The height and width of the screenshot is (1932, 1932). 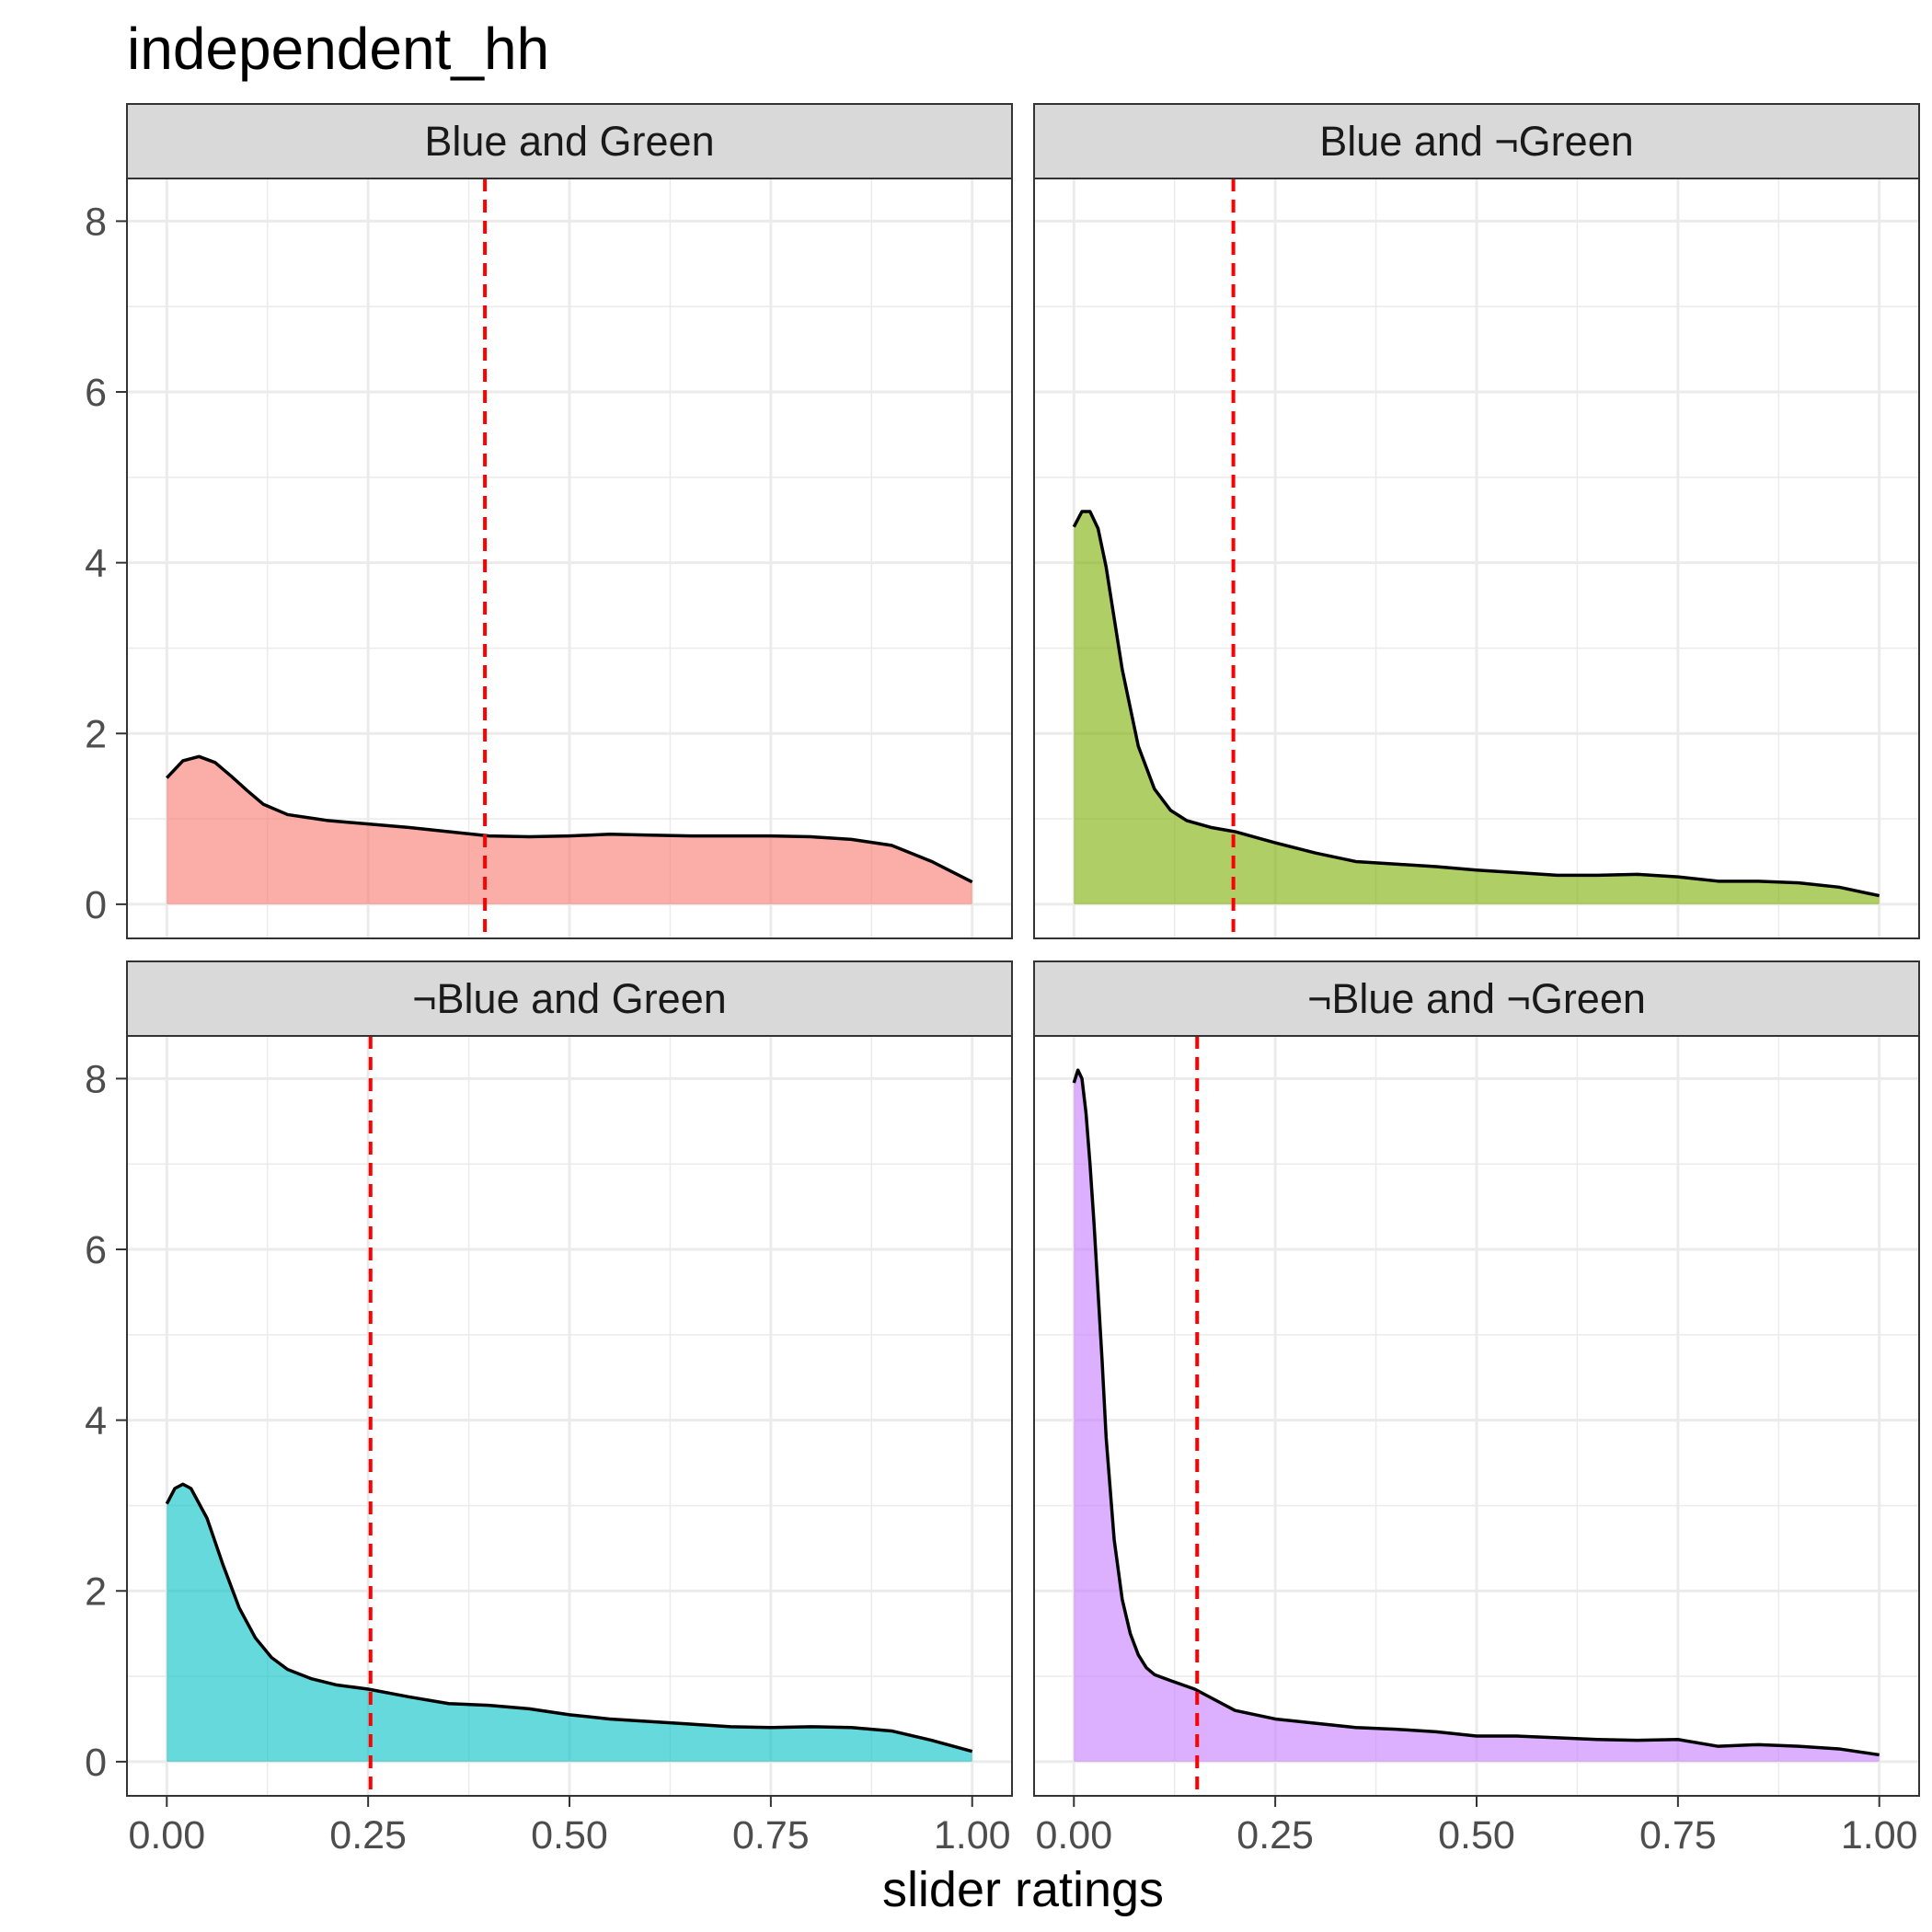 What do you see at coordinates (1023, 1890) in the screenshot?
I see `x-axis-label: slider ratings` at bounding box center [1023, 1890].